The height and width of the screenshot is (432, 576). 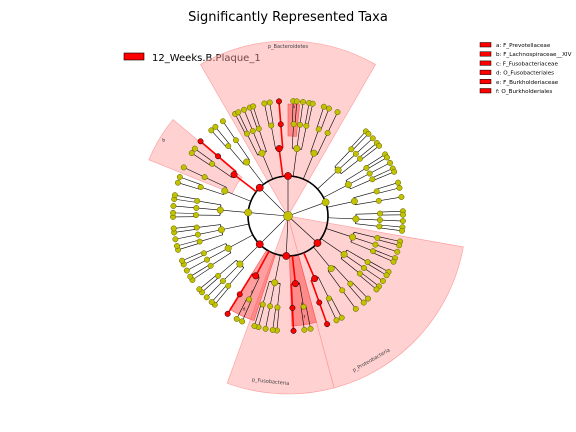 I want to click on figure-title: Significantly Represented Taxa, so click(x=288, y=17).